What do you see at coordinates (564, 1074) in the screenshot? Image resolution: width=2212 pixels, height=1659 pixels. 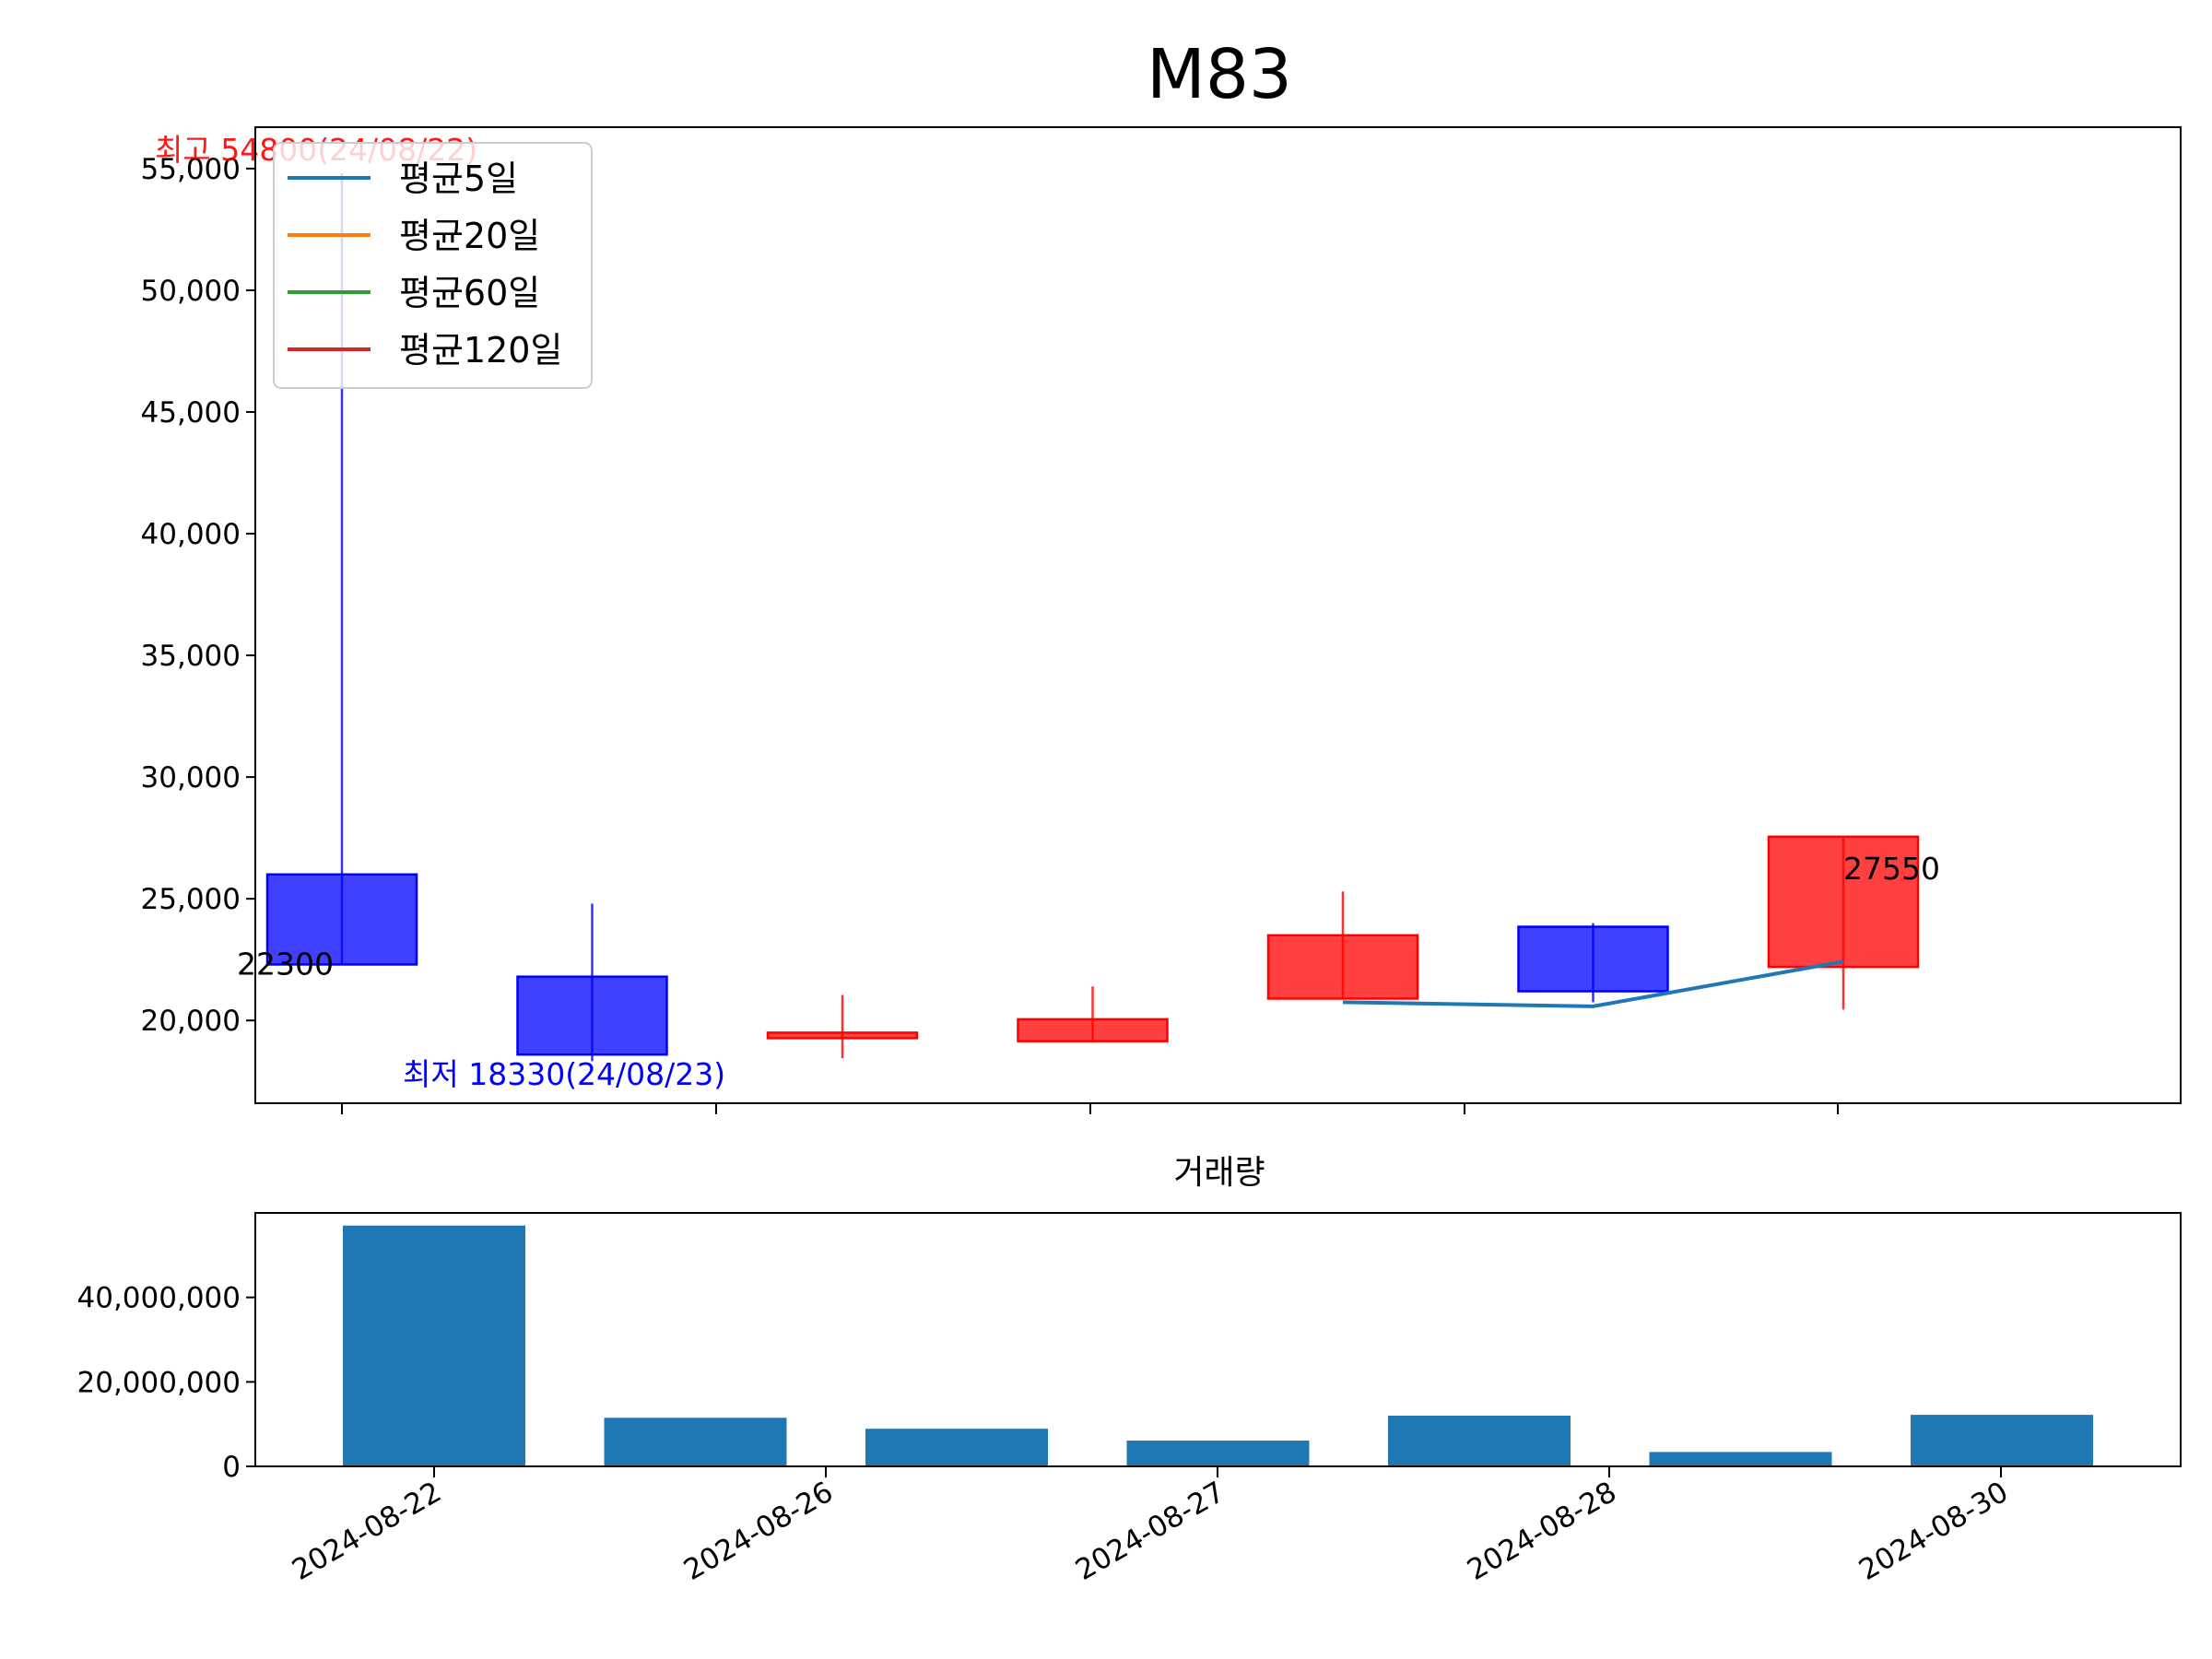 I see `low-annotation: 최저 18330(24/08/23)` at bounding box center [564, 1074].